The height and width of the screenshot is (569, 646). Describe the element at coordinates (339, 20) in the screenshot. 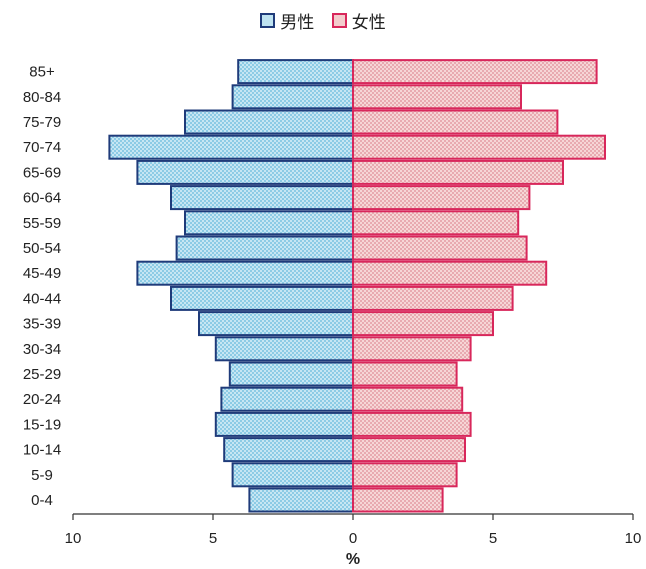

I see `legend-swatch-female` at that location.